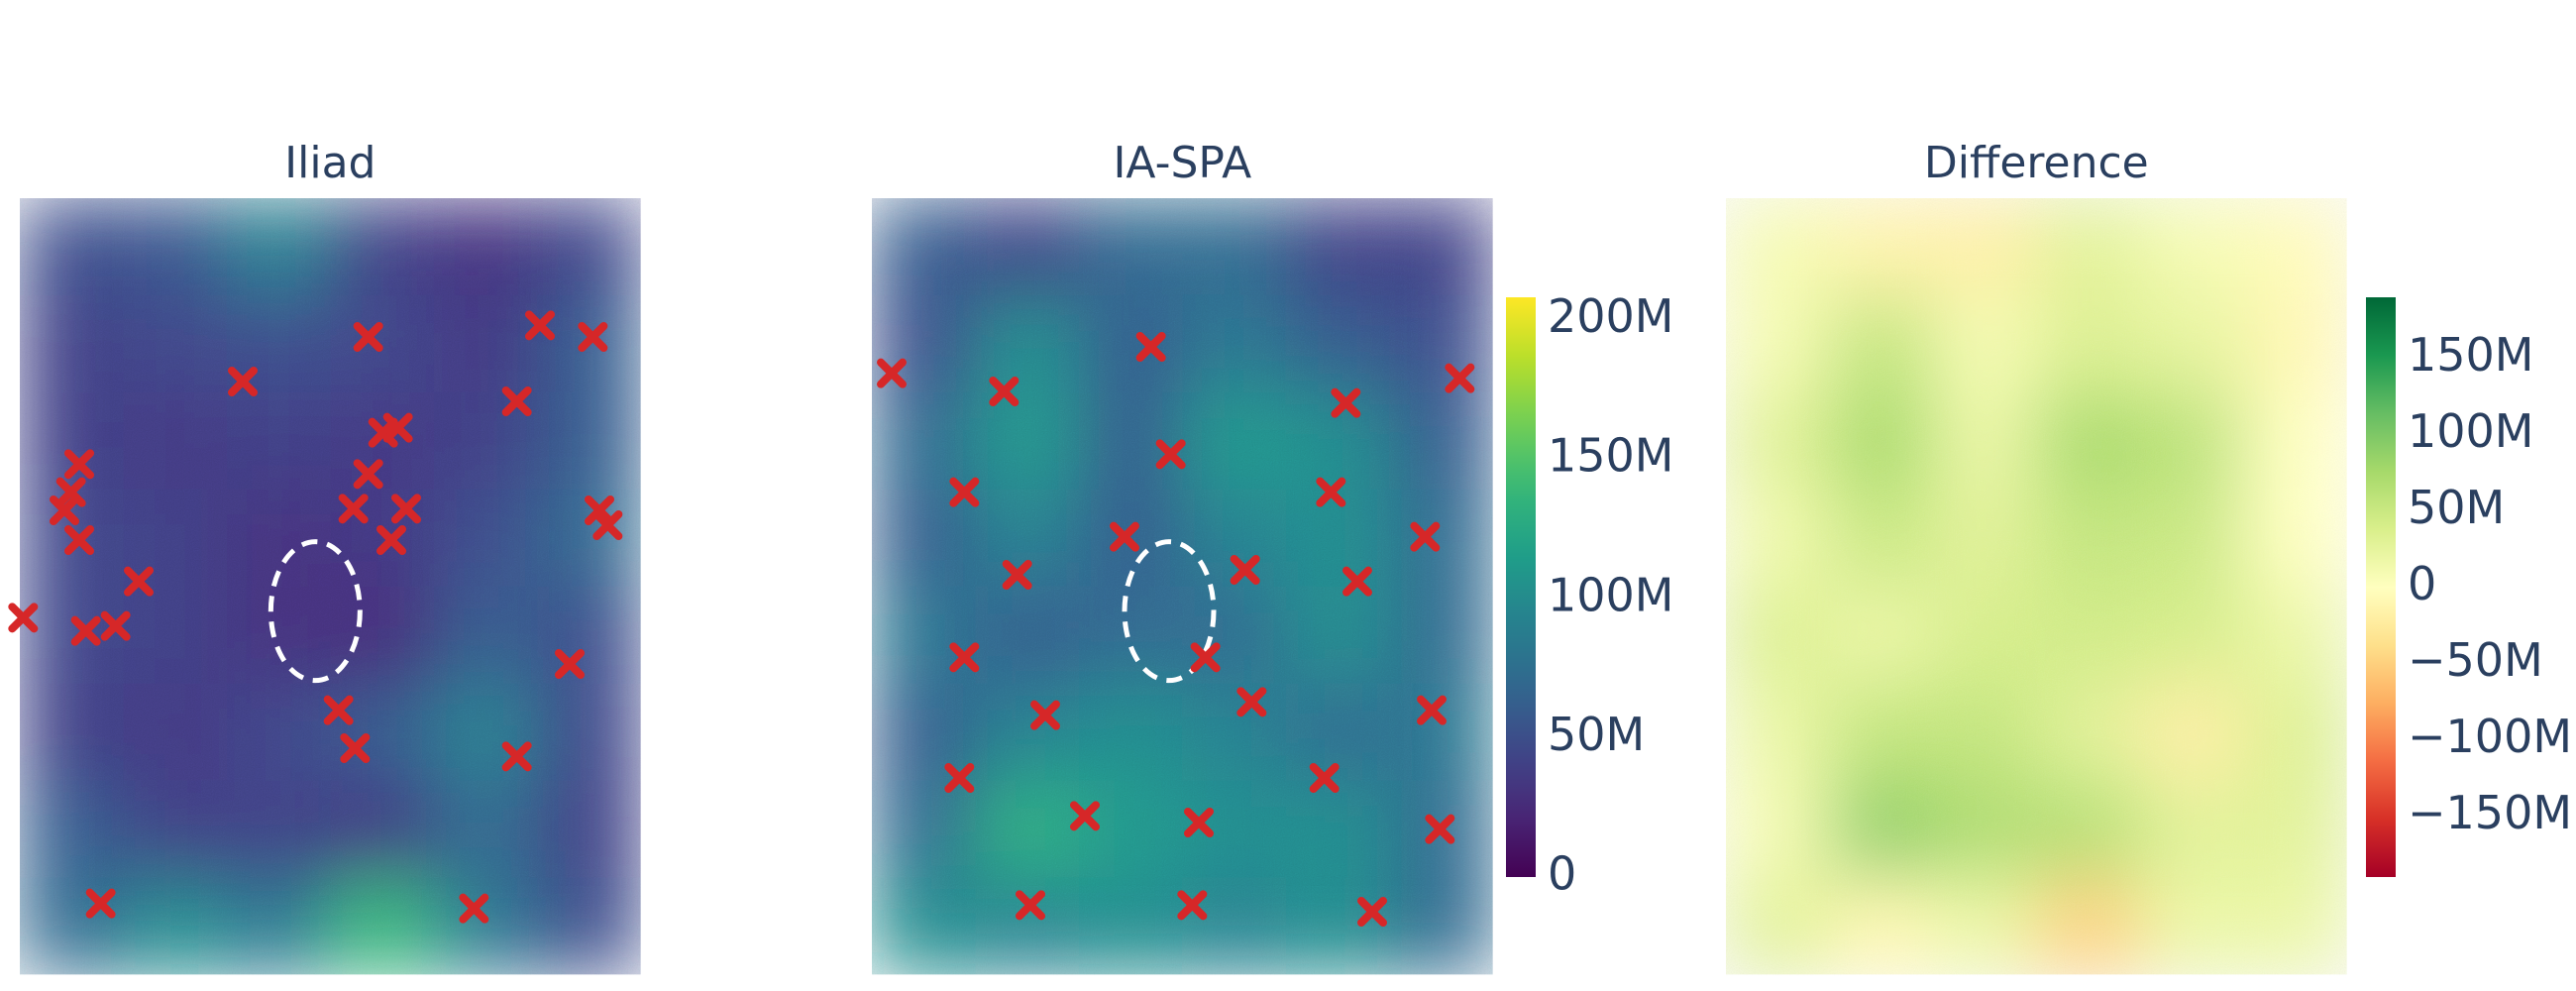 The width and height of the screenshot is (2576, 991). I want to click on panel-title: IA-SPA, so click(1182, 163).